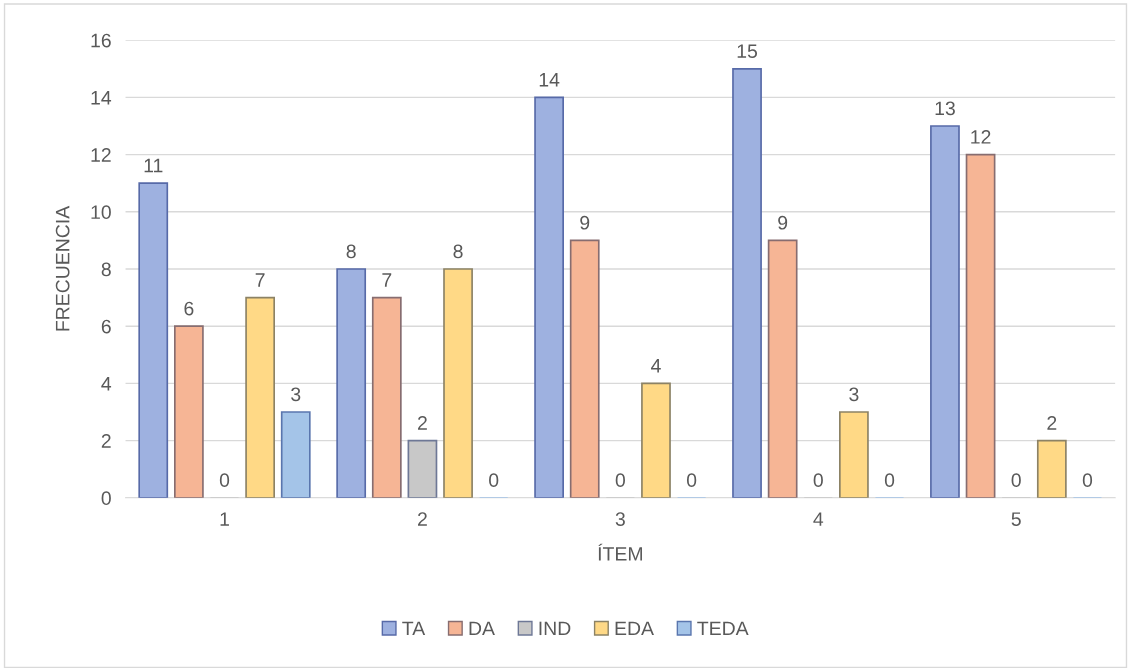  What do you see at coordinates (656, 366) in the screenshot?
I see `data-label: 4` at bounding box center [656, 366].